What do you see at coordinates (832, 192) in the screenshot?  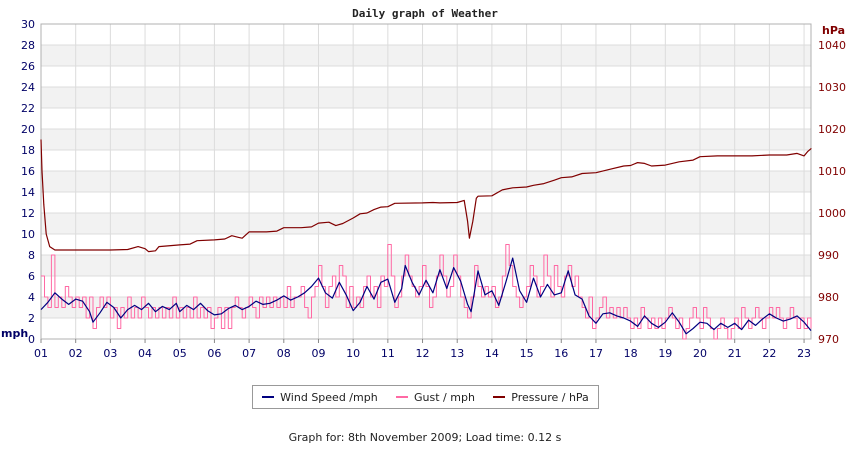 I see `right-axis: 970 980 990 1000 1010 1020 1030 1040` at bounding box center [832, 192].